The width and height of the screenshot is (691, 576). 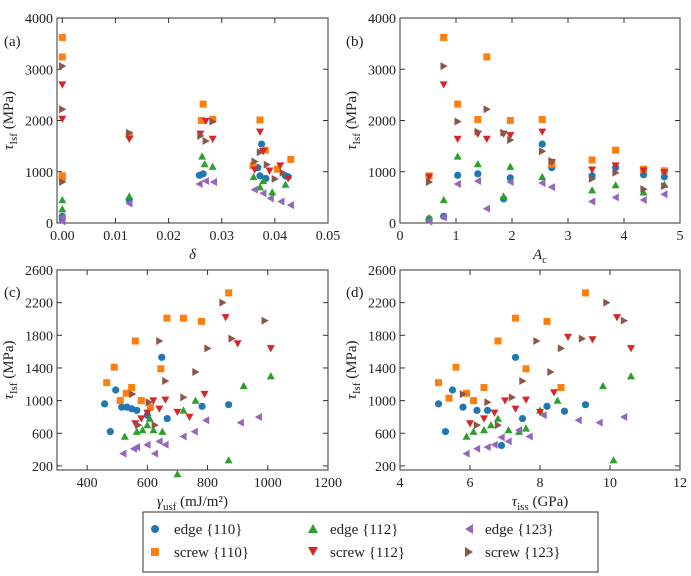 What do you see at coordinates (540, 503) in the screenshot?
I see `x-axis-label: τiss (GPa)` at bounding box center [540, 503].